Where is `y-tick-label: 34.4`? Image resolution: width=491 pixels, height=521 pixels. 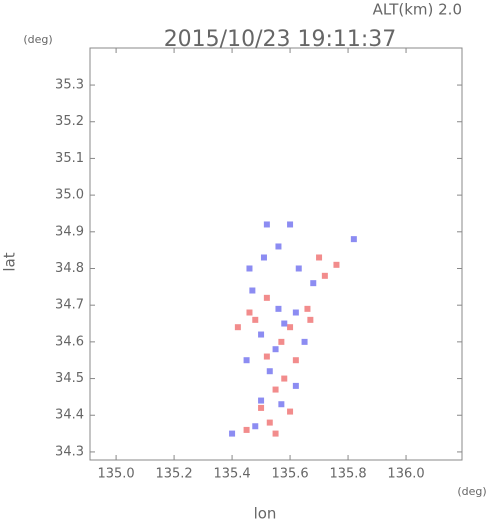 y-tick-label: 34.4 is located at coordinates (69, 415).